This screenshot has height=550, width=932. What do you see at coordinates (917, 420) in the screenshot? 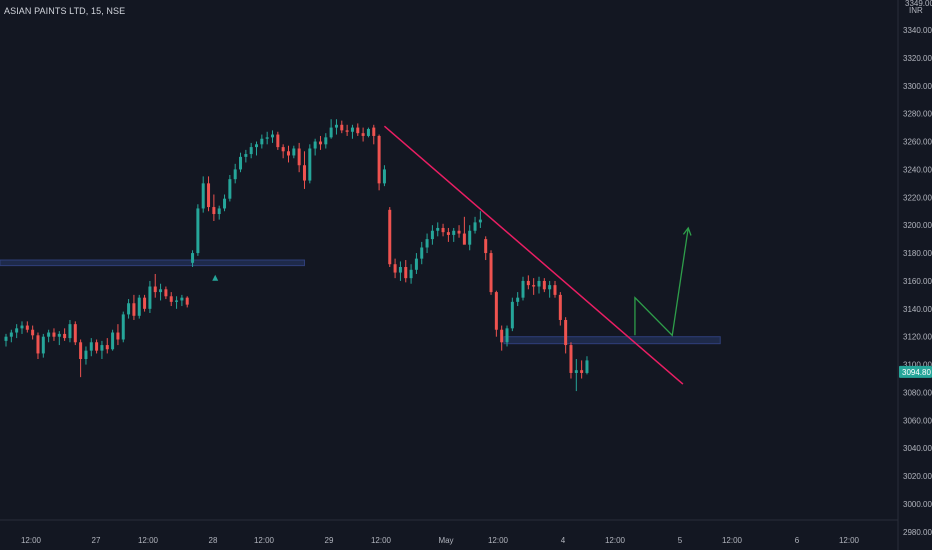
I see `y-tick-label: 3060.00` at bounding box center [917, 420].